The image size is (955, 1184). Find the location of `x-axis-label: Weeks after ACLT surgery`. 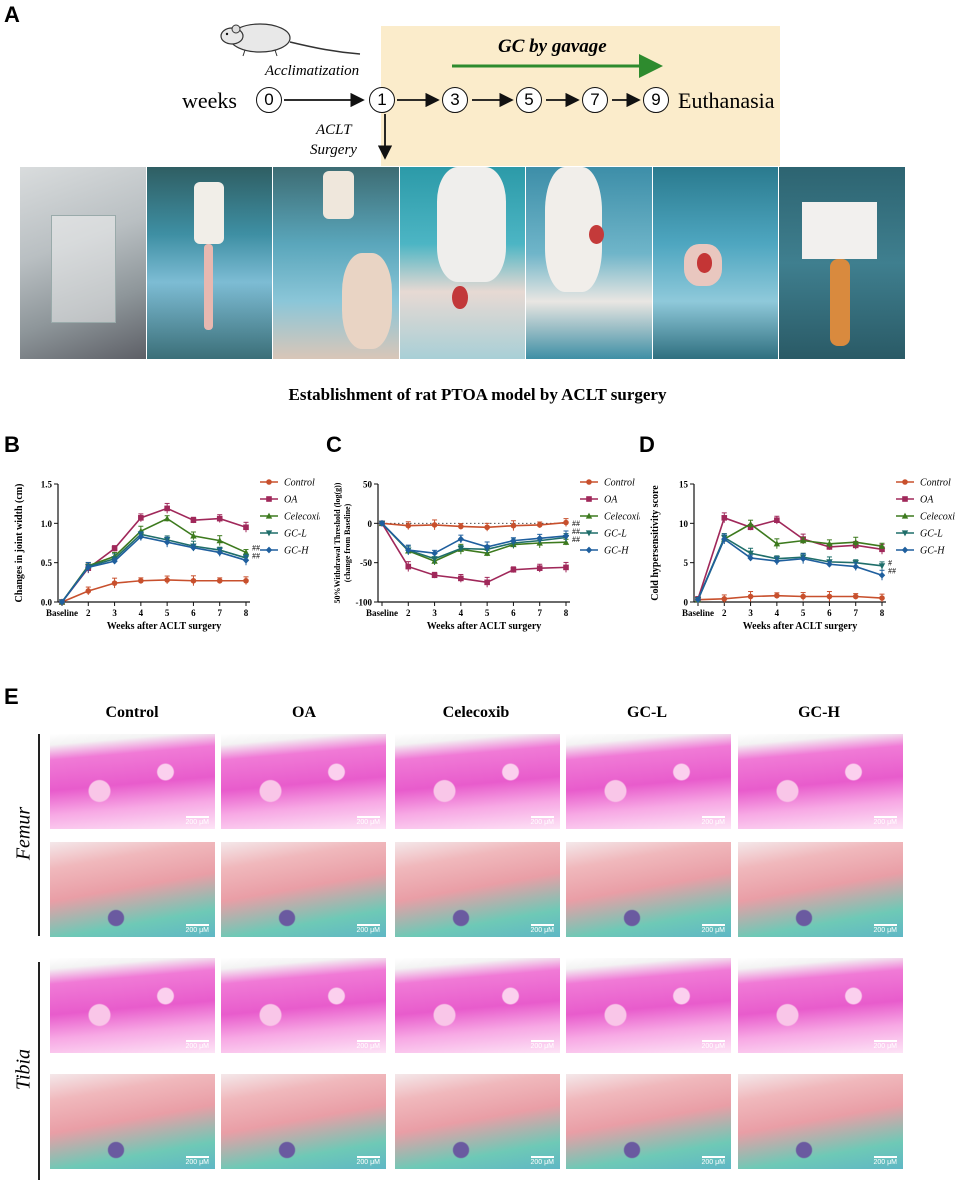

x-axis-label: Weeks after ACLT surgery is located at coordinates (164, 626).